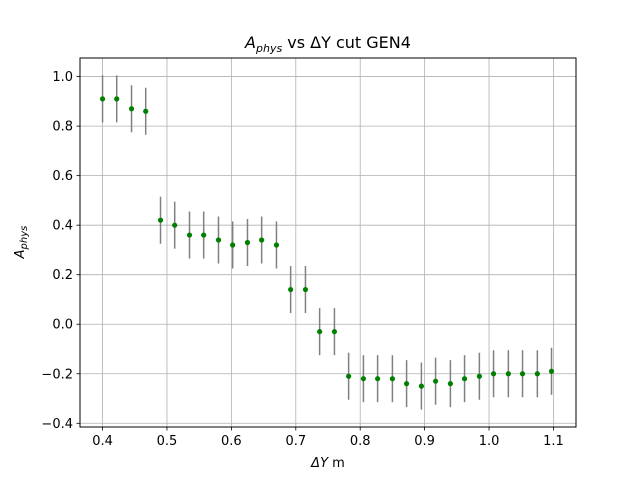 The height and width of the screenshot is (480, 640). What do you see at coordinates (24, 238) in the screenshot?
I see `y-axis-title-subscript: phys` at bounding box center [24, 238].